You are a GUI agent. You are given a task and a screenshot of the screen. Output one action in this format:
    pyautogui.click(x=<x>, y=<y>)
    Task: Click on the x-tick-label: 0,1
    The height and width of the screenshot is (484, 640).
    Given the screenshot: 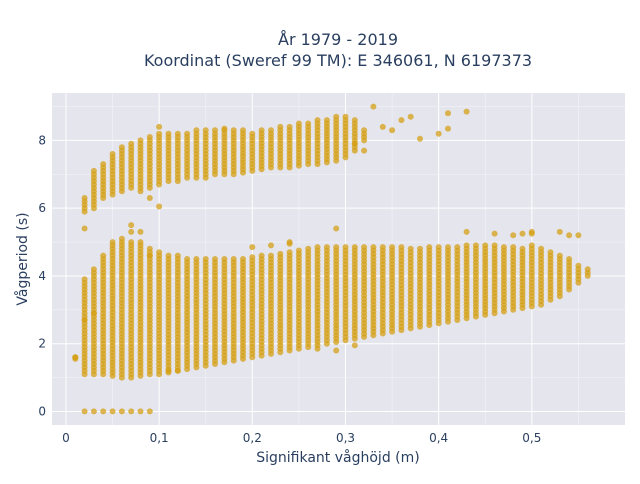 What is the action you would take?
    pyautogui.click(x=159, y=438)
    